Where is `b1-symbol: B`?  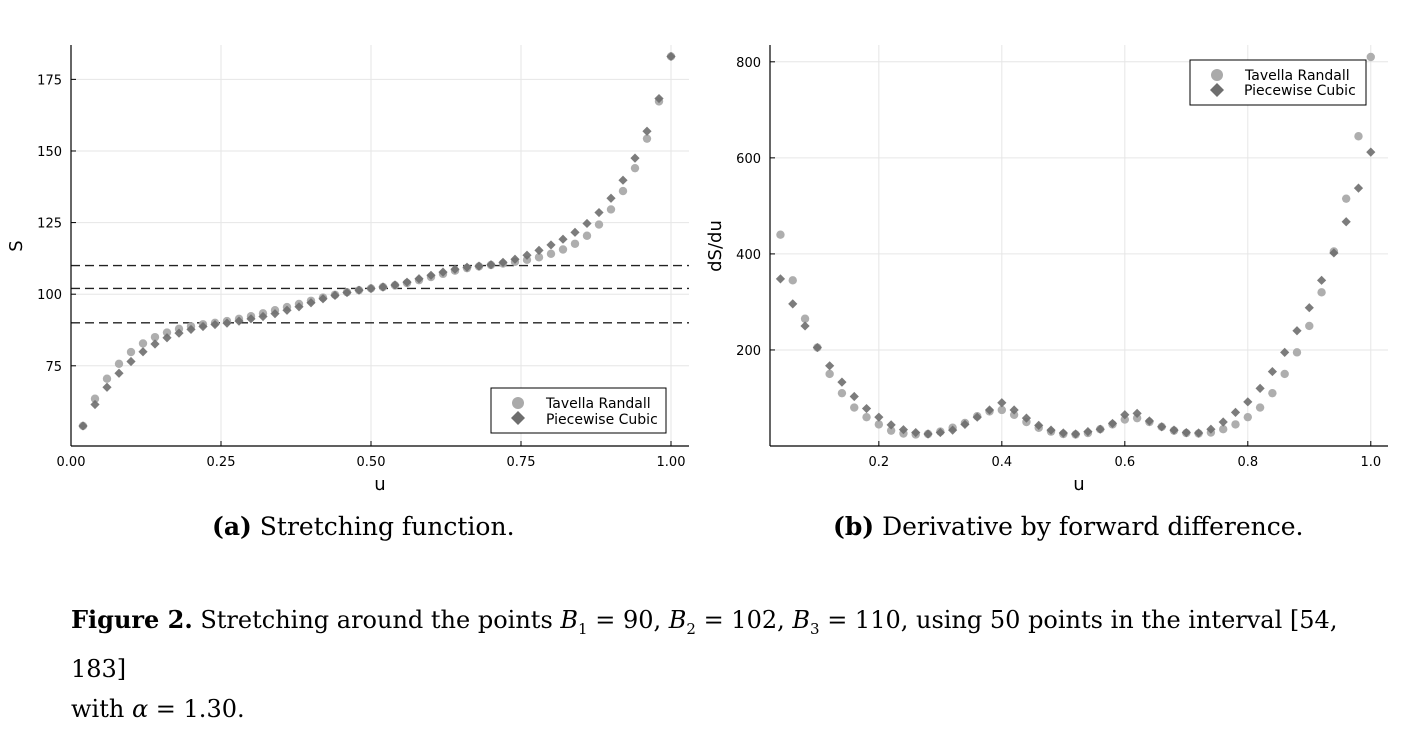 b1-symbol: B is located at coordinates (569, 620).